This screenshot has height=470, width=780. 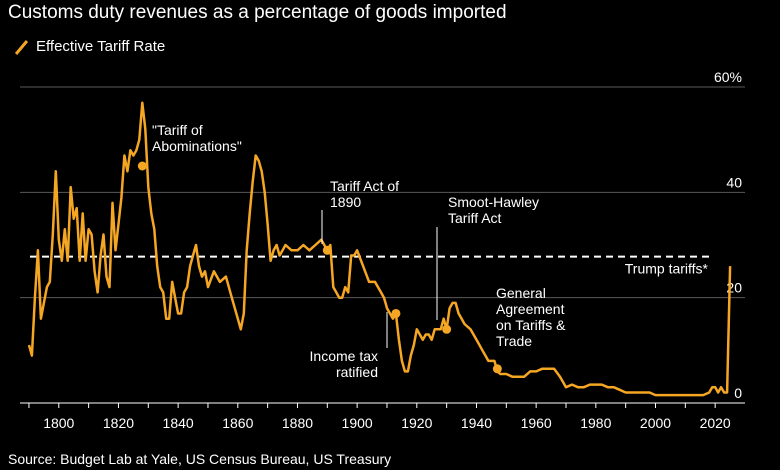 What do you see at coordinates (178, 423) in the screenshot?
I see `x-tick-label: 1840` at bounding box center [178, 423].